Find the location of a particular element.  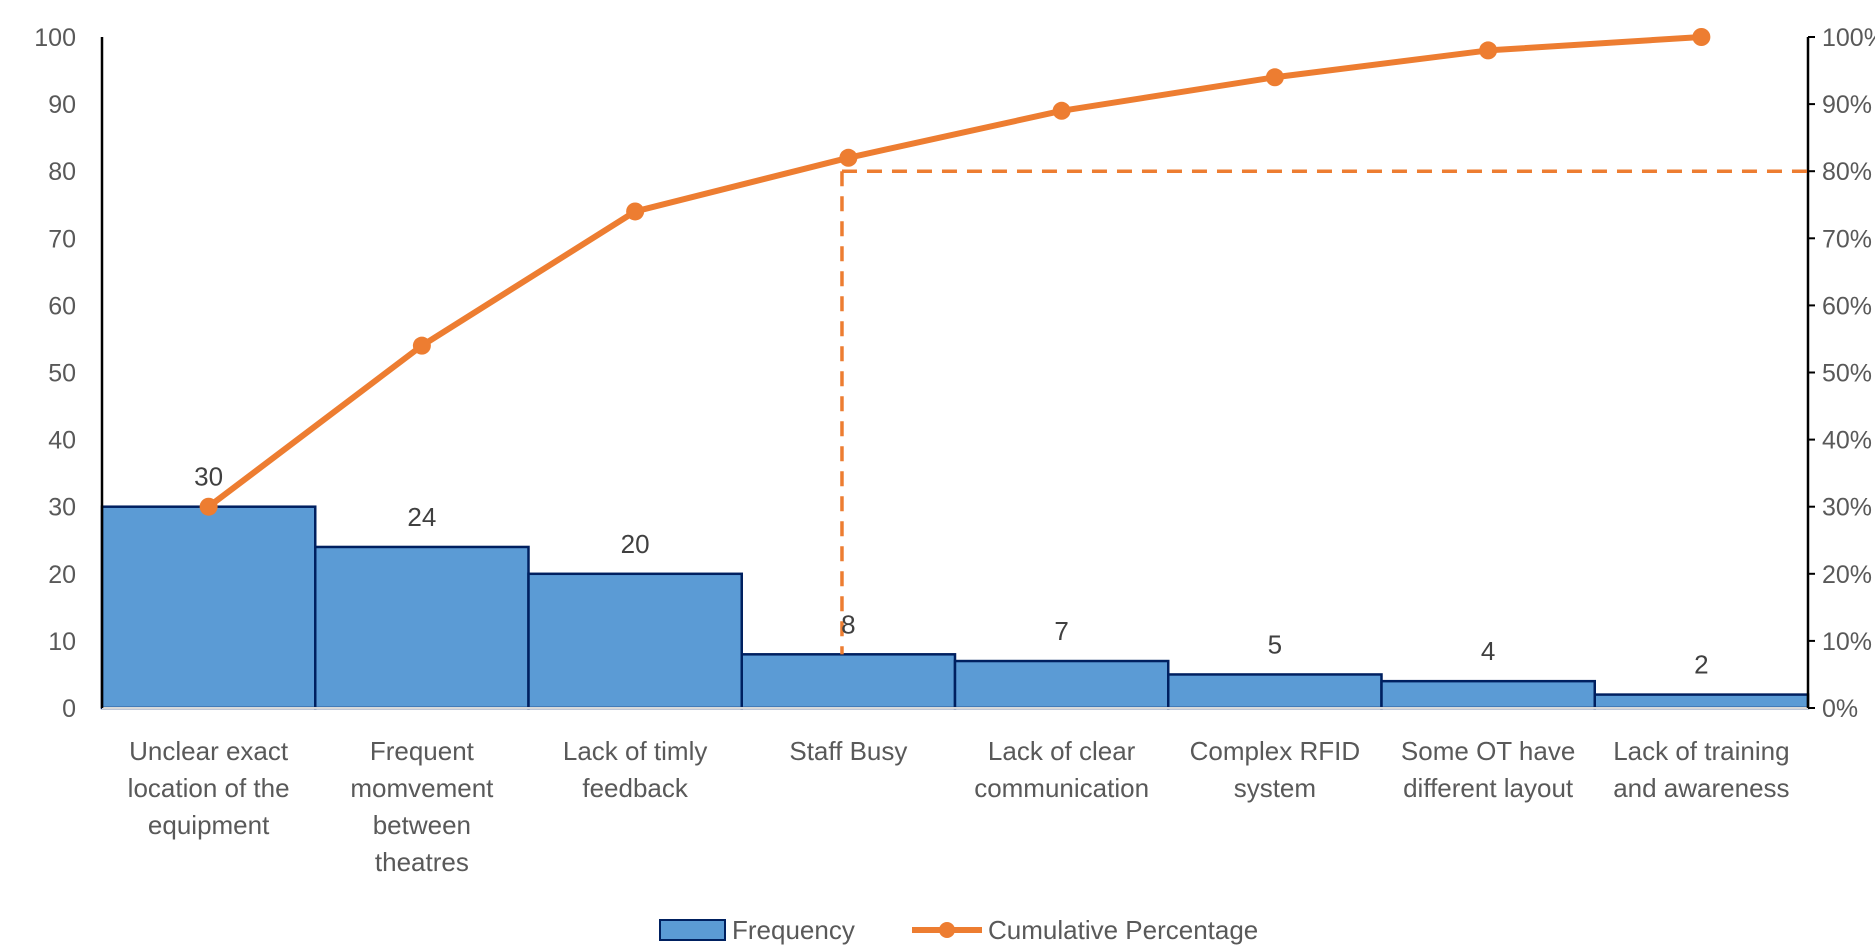

y-left-tick-label: 10 is located at coordinates (62, 642).